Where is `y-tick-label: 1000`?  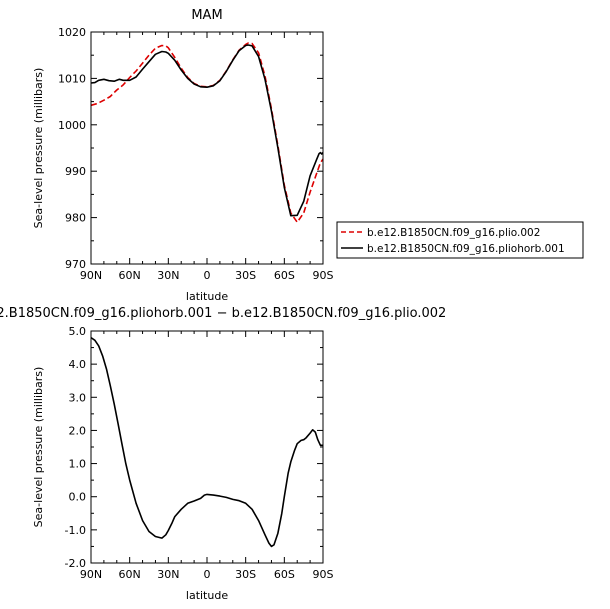 y-tick-label: 1000 is located at coordinates (72, 125).